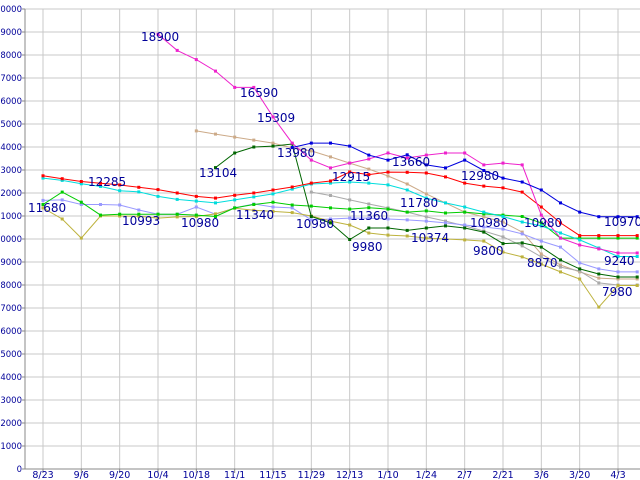  I want to click on annotation-label: 10374, so click(430, 238).